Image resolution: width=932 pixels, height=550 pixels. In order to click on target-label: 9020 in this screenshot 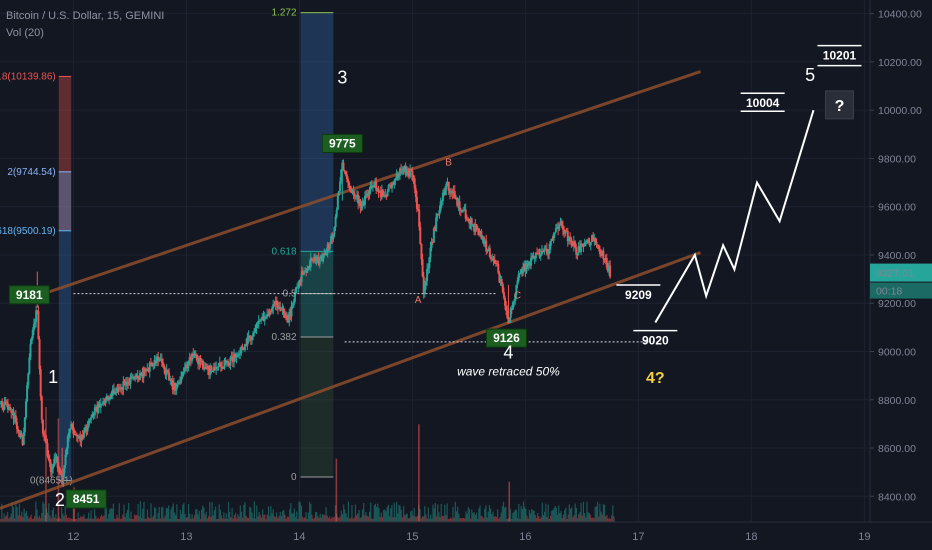, I will do `click(655, 338)`.